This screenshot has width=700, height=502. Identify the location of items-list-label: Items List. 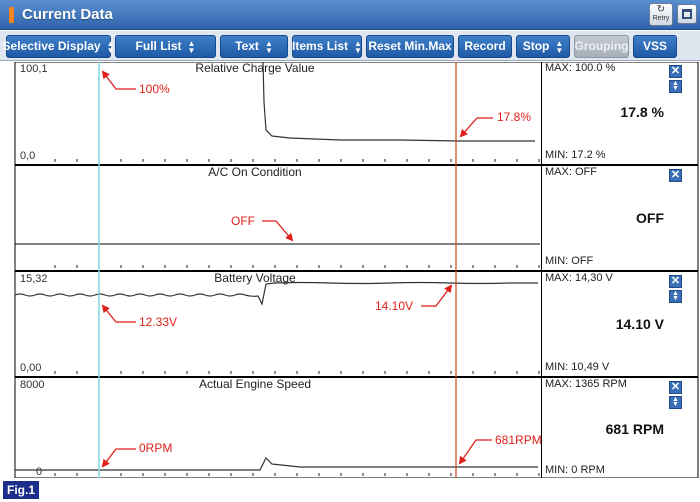
(320, 46).